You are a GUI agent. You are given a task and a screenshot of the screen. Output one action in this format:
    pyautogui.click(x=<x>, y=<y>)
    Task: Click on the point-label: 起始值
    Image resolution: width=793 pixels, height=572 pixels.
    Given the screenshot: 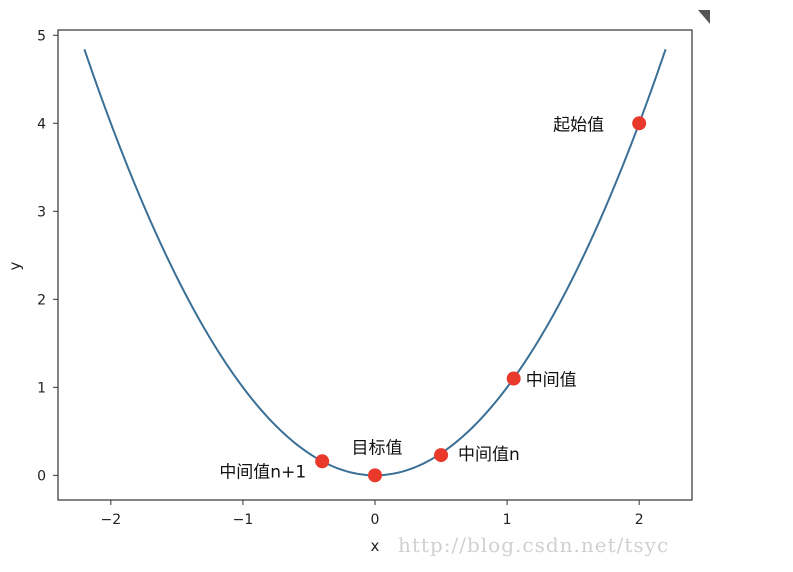 What is the action you would take?
    pyautogui.click(x=578, y=125)
    